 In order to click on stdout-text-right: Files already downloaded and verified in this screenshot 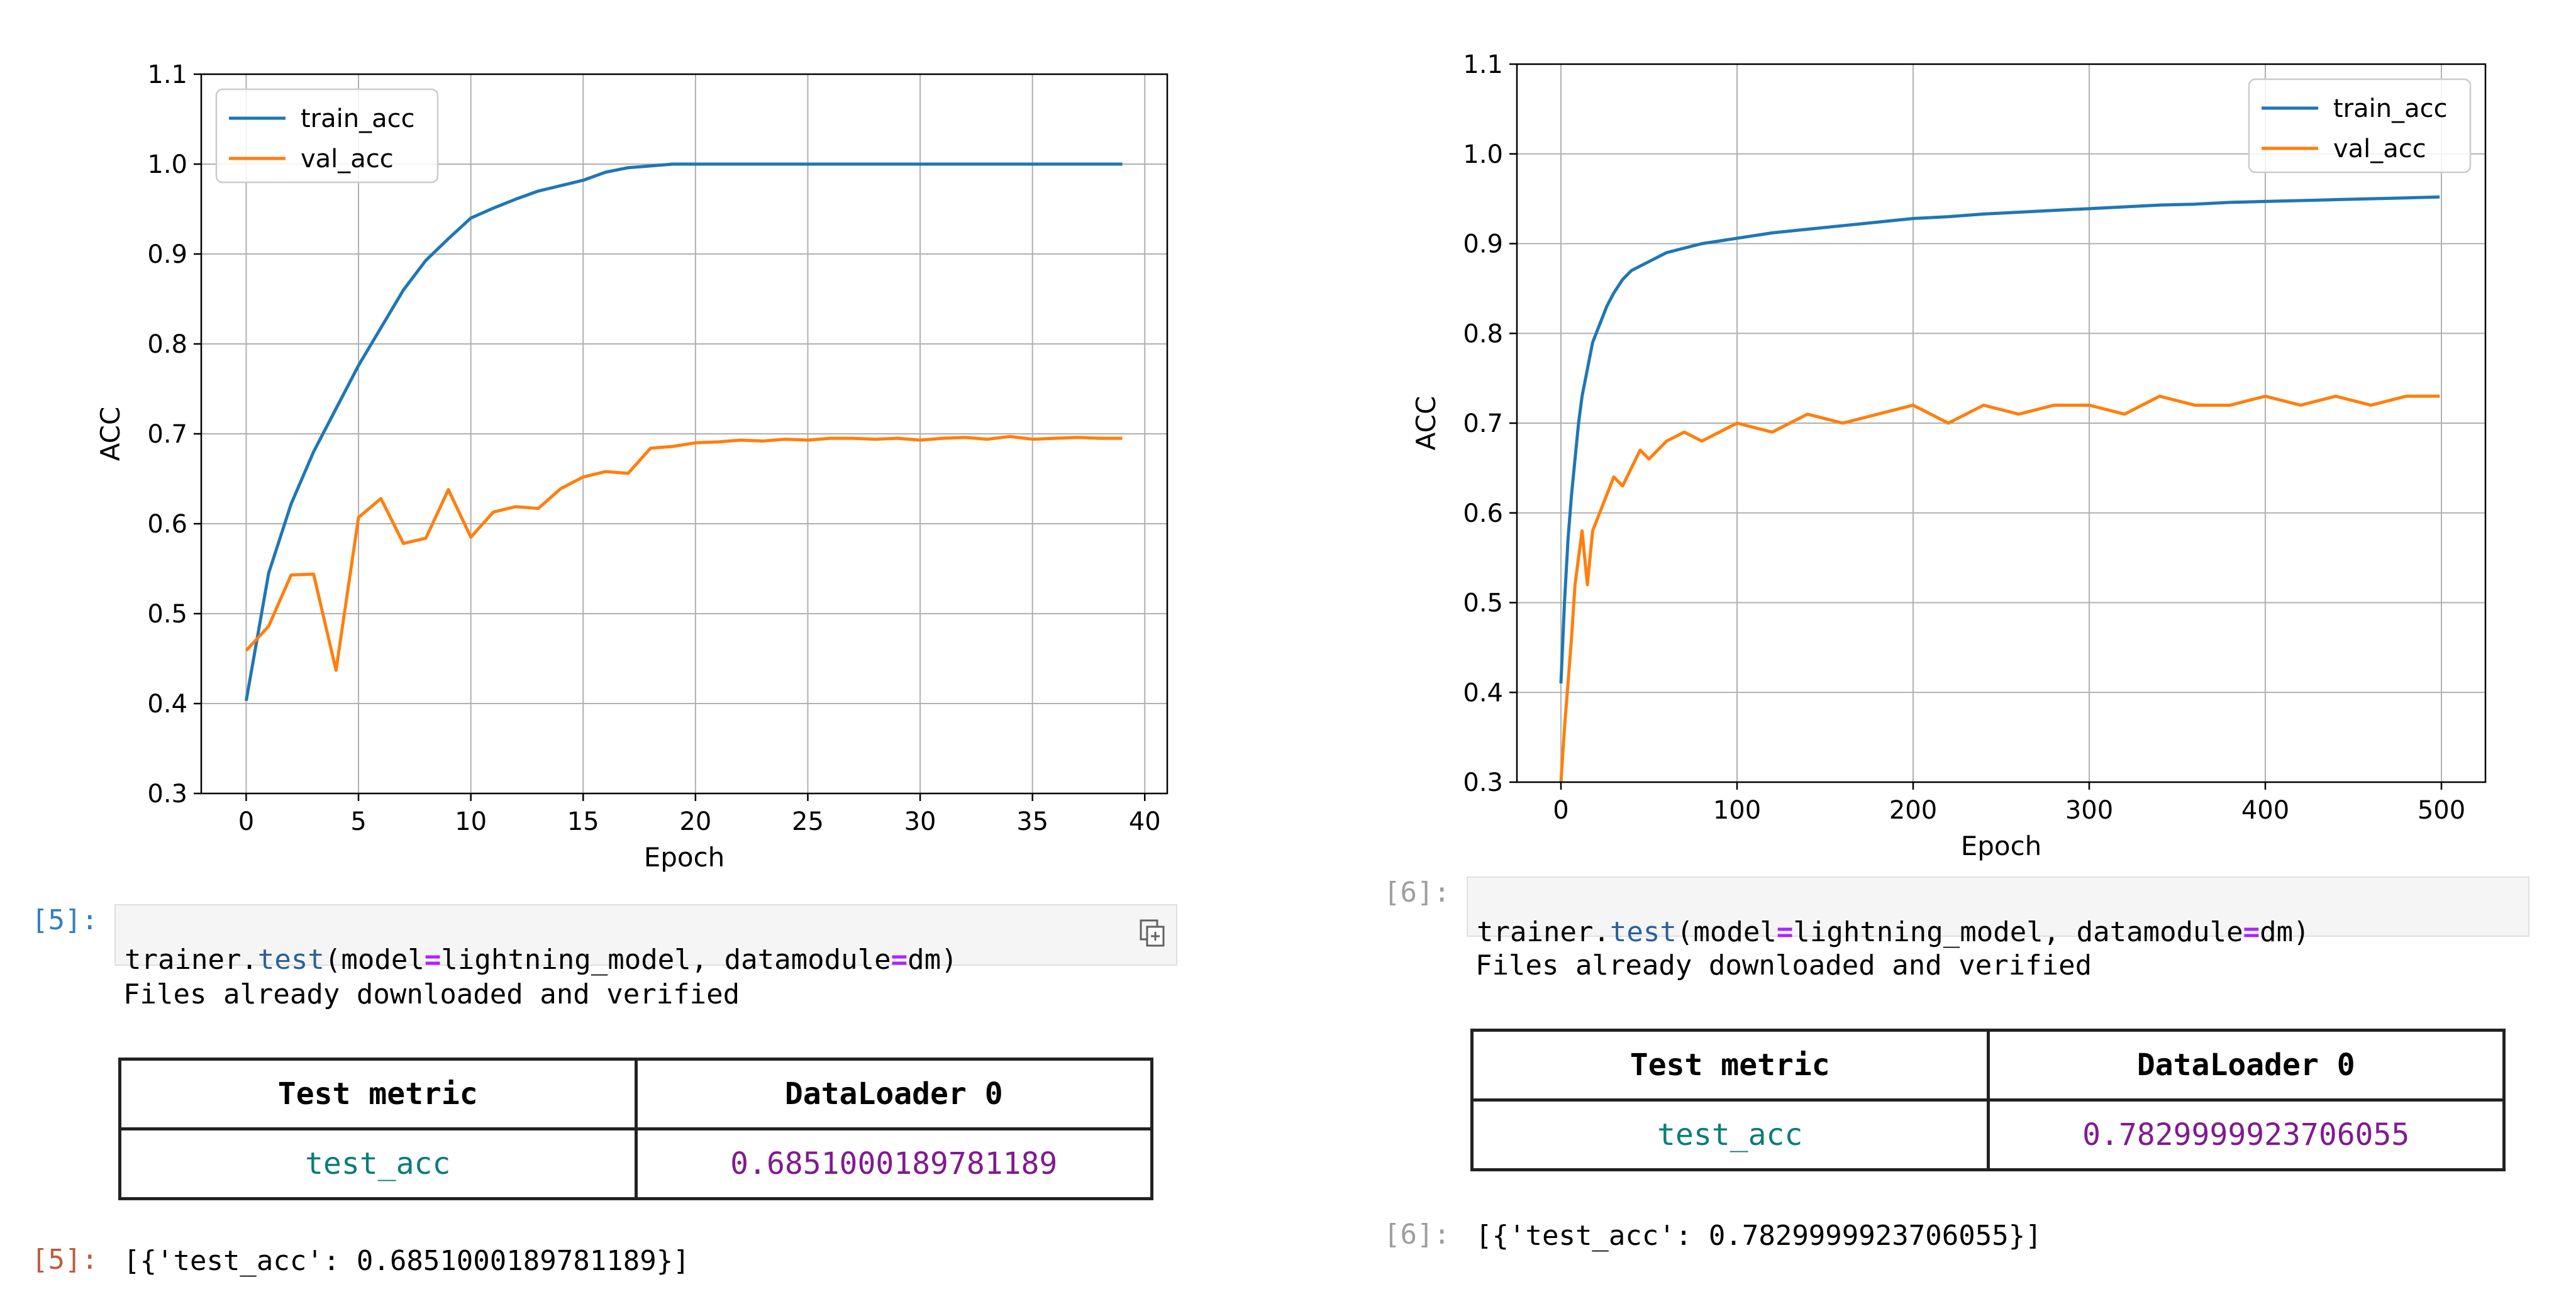, I will do `click(1783, 965)`.